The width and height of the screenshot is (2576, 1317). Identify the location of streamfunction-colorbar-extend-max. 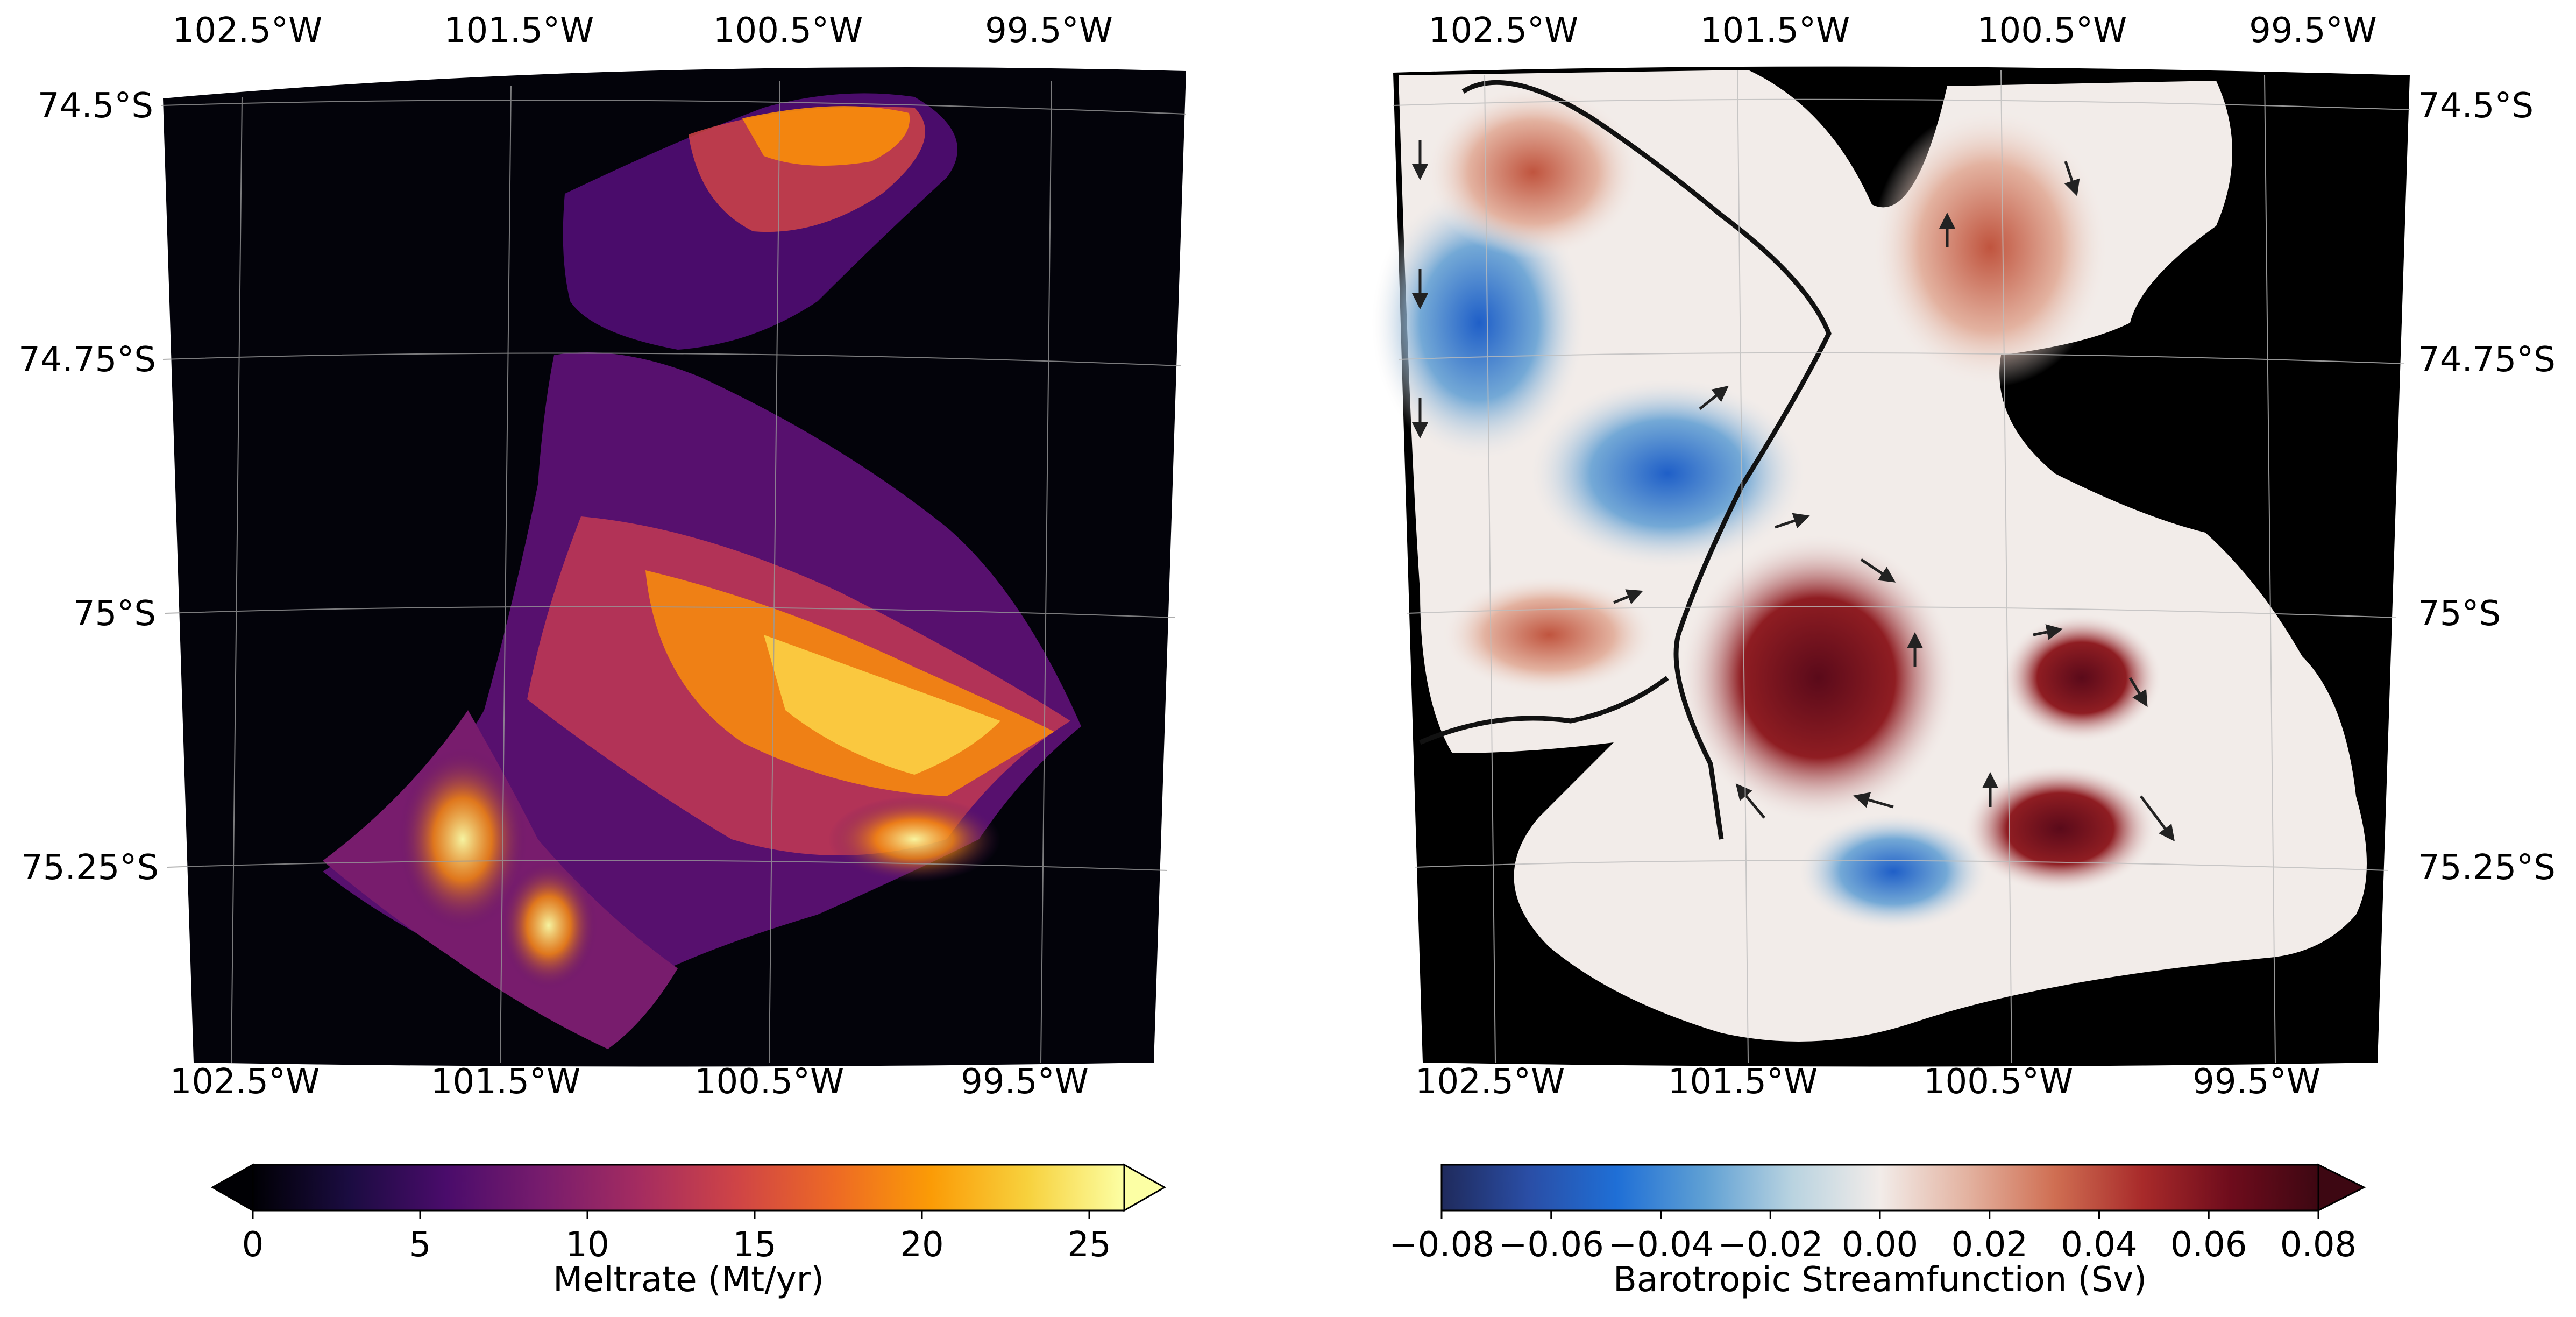
(2341, 1187).